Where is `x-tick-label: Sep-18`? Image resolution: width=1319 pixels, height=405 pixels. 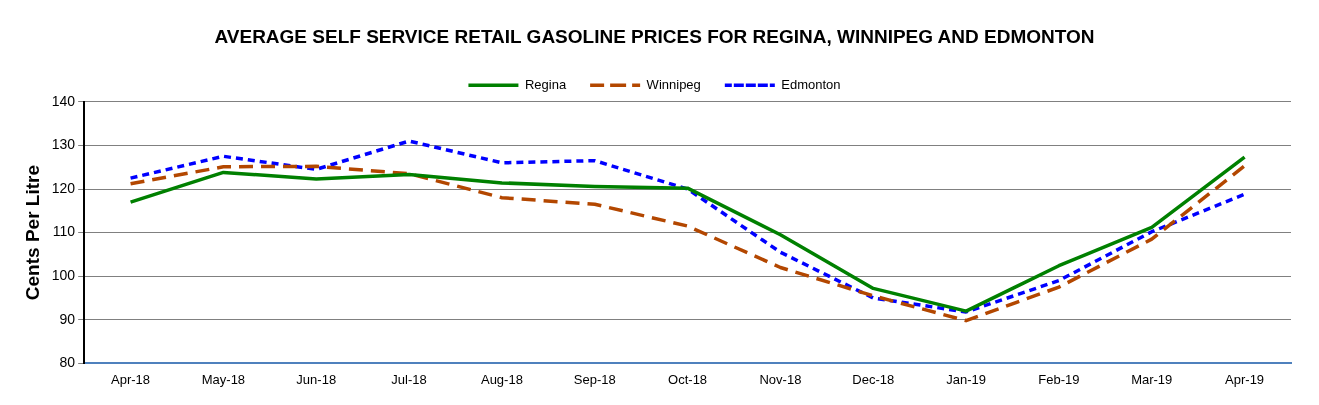 x-tick-label: Sep-18 is located at coordinates (594, 379).